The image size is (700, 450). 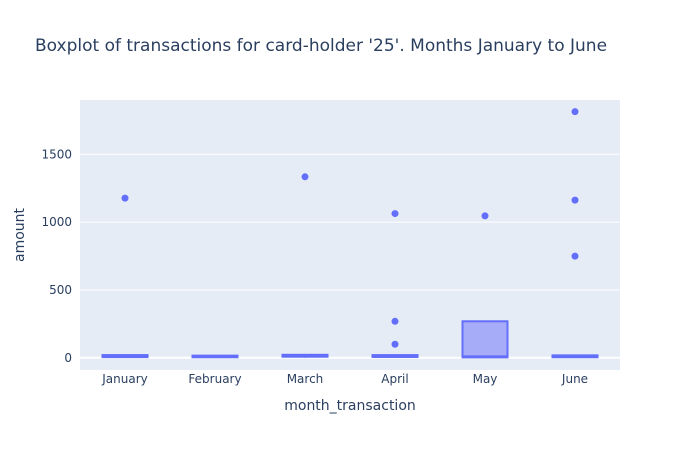 I want to click on x-tick-label: January, so click(x=124, y=379).